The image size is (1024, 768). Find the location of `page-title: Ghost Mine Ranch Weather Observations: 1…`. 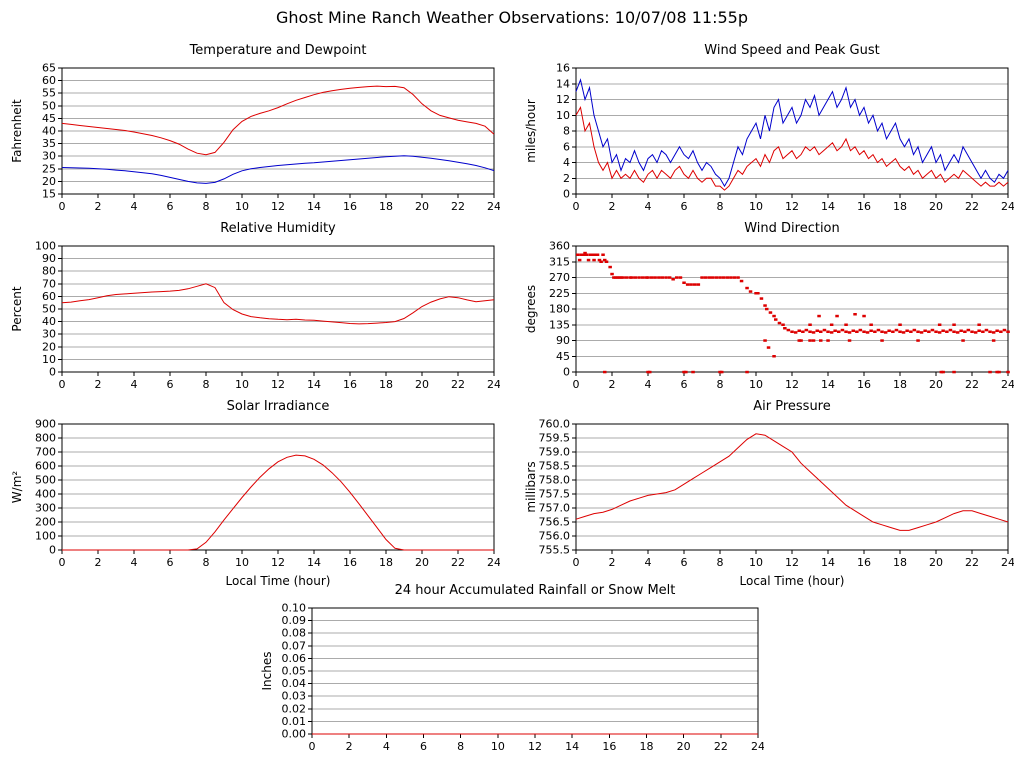

page-title: Ghost Mine Ranch Weather Observations: 1… is located at coordinates (512, 17).